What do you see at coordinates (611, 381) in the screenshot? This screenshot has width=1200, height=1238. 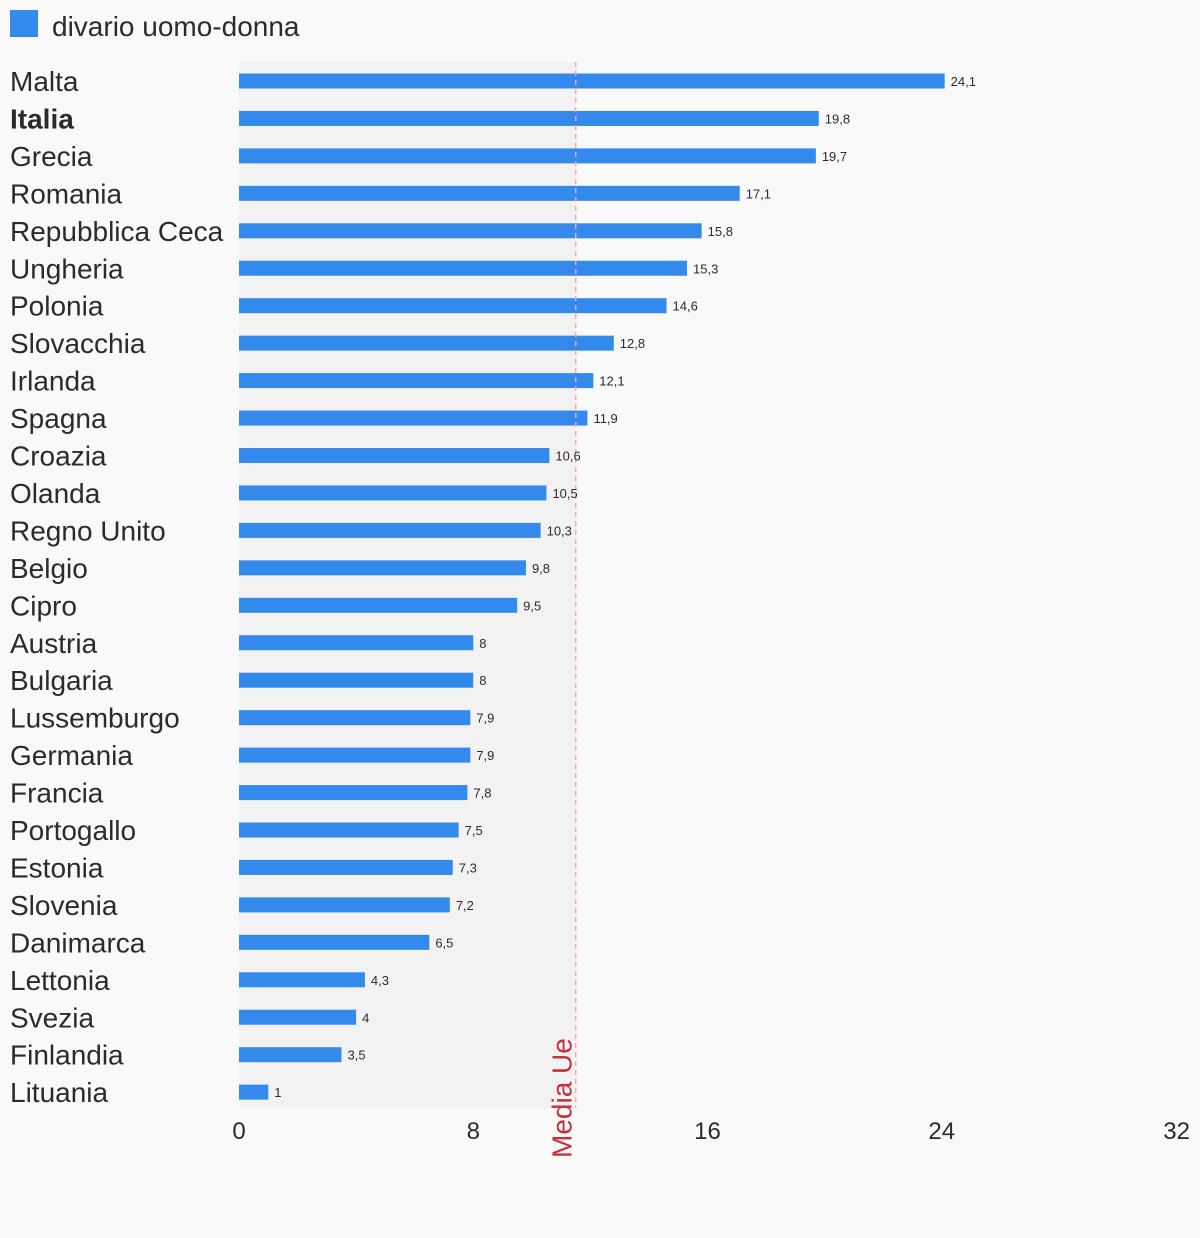 I see `value-label: 12,1` at bounding box center [611, 381].